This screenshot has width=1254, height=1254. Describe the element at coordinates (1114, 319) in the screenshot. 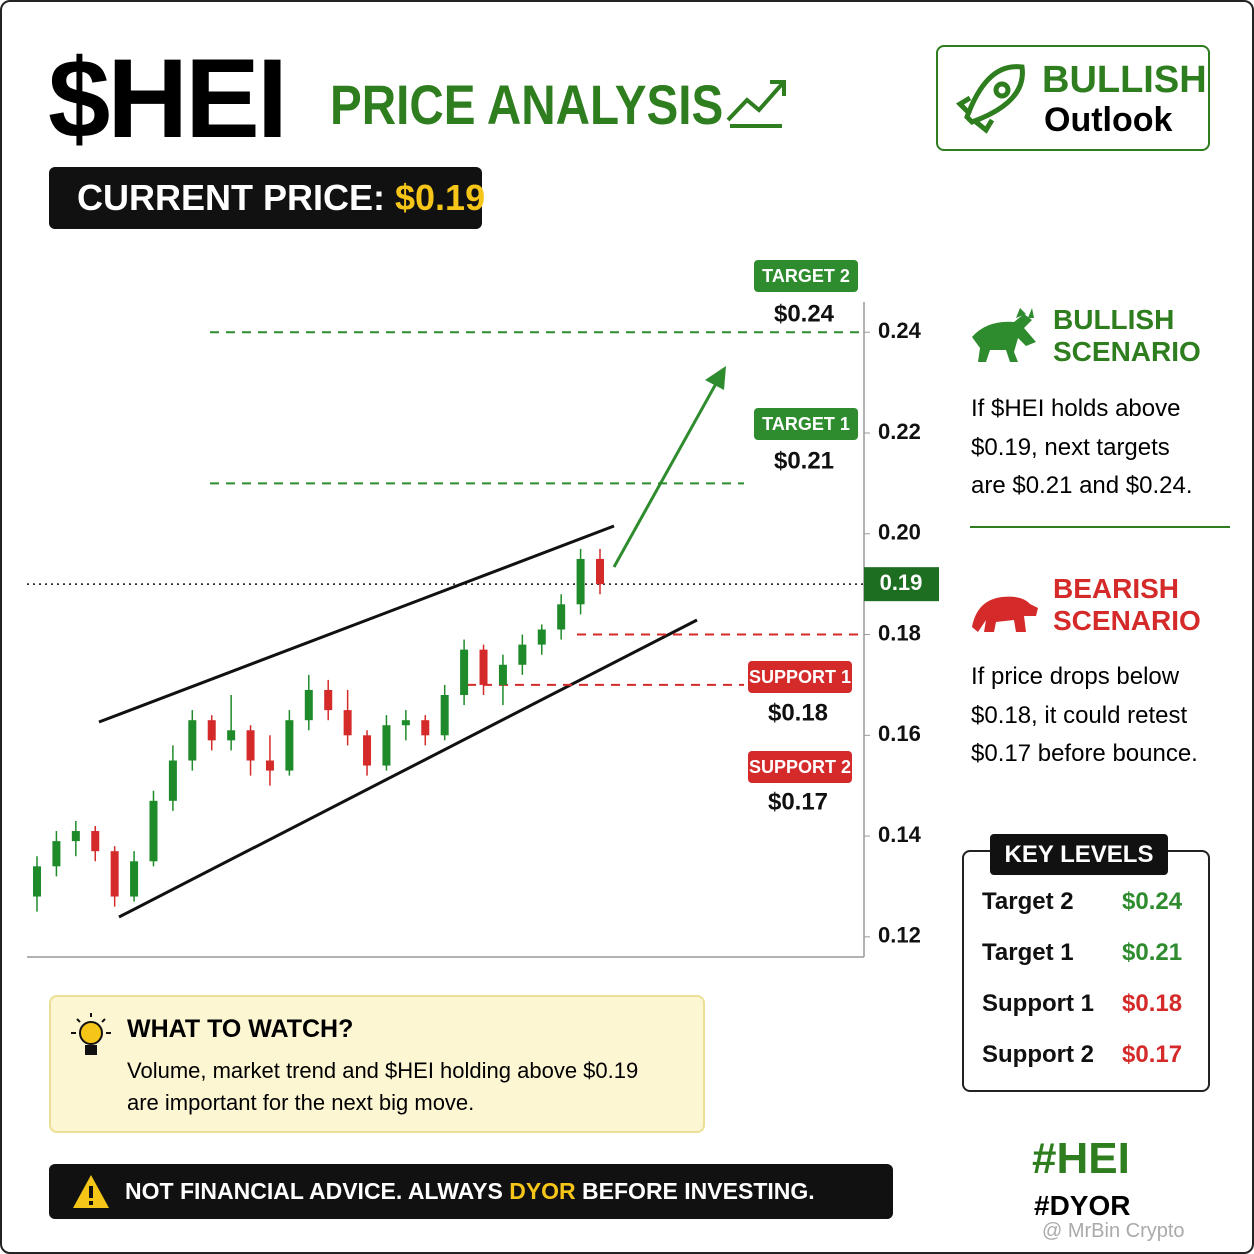

I see `line: BULLISH` at that location.